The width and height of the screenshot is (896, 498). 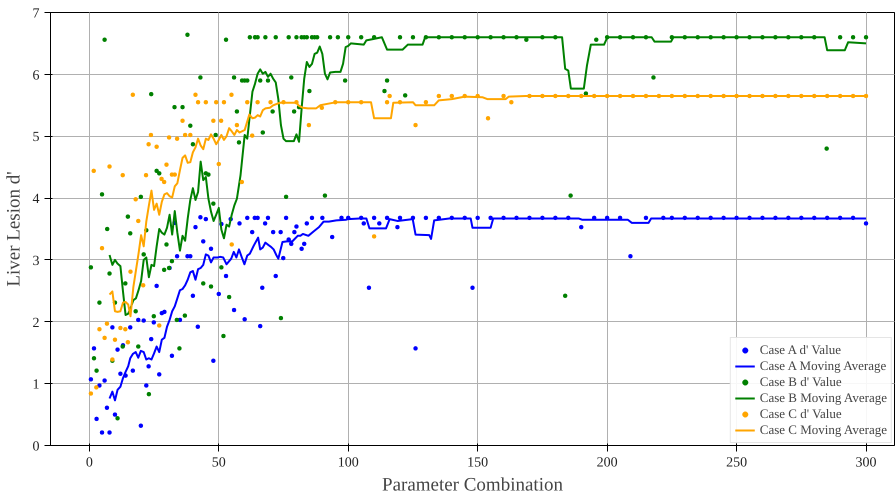 I want to click on legend-label: Case A d' Value, so click(x=800, y=350).